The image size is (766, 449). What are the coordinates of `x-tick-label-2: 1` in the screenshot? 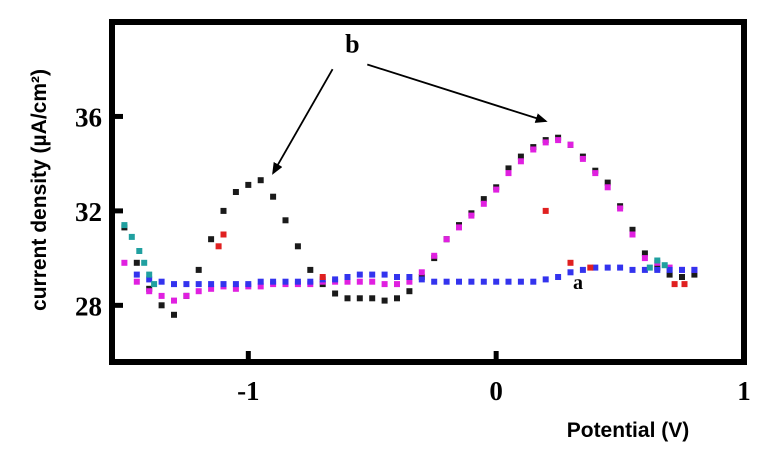 It's located at (744, 391).